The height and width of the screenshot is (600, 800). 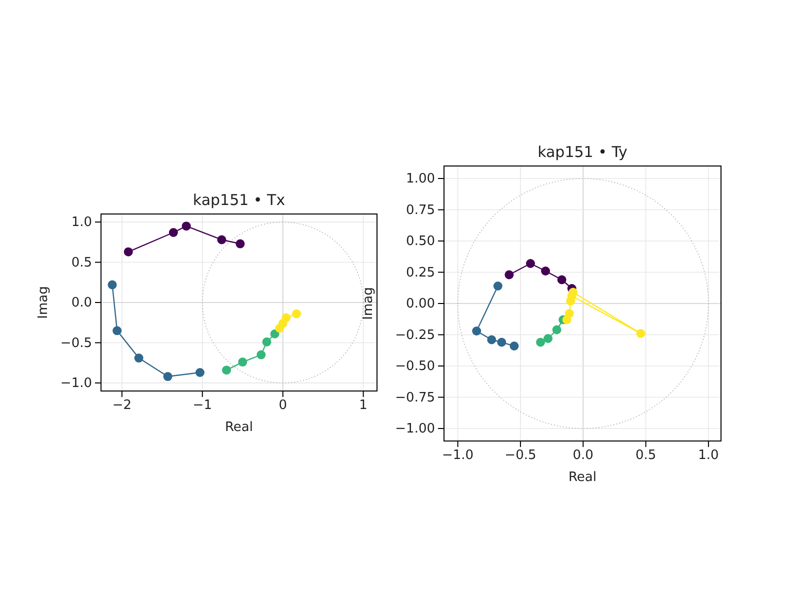 What do you see at coordinates (583, 152) in the screenshot?
I see `chart-title: kap151 • Ty` at bounding box center [583, 152].